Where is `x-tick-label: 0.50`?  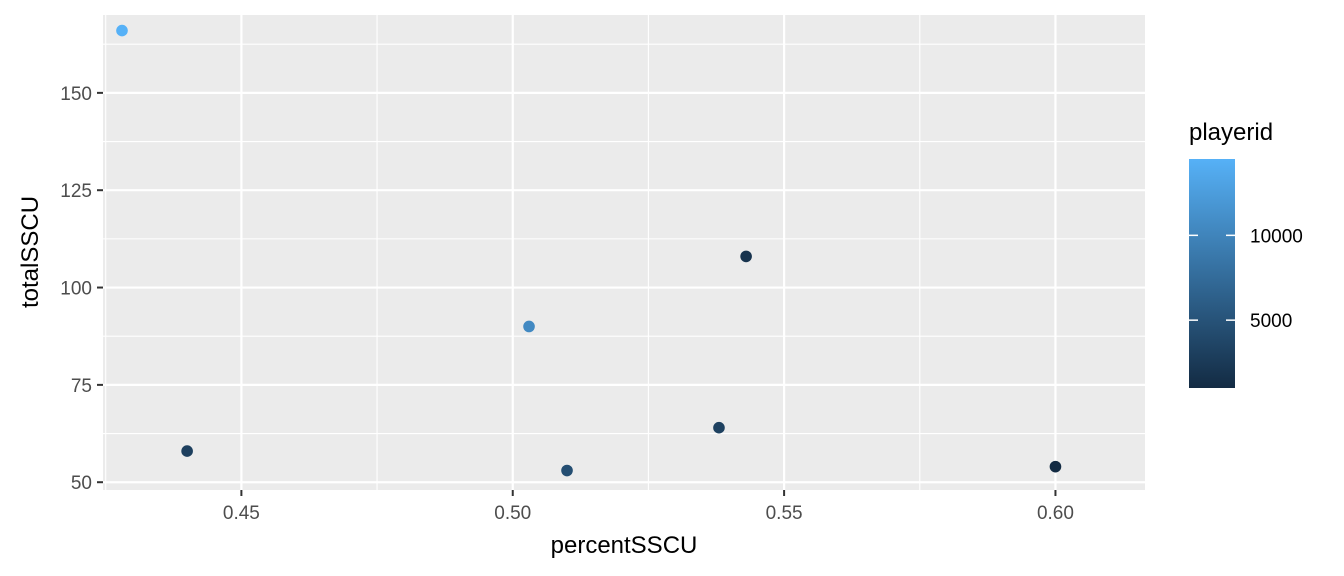 x-tick-label: 0.50 is located at coordinates (512, 513).